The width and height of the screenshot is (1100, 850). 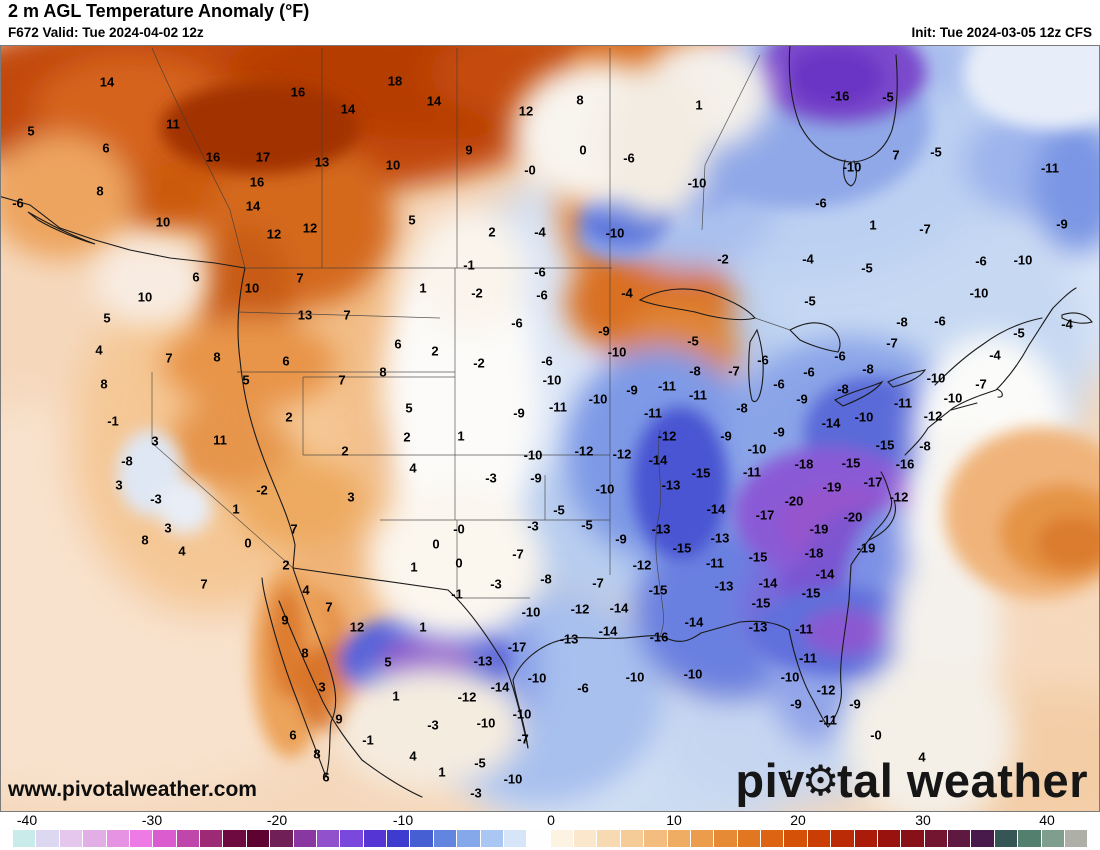 I want to click on colorbar-cells, so click(x=550, y=838).